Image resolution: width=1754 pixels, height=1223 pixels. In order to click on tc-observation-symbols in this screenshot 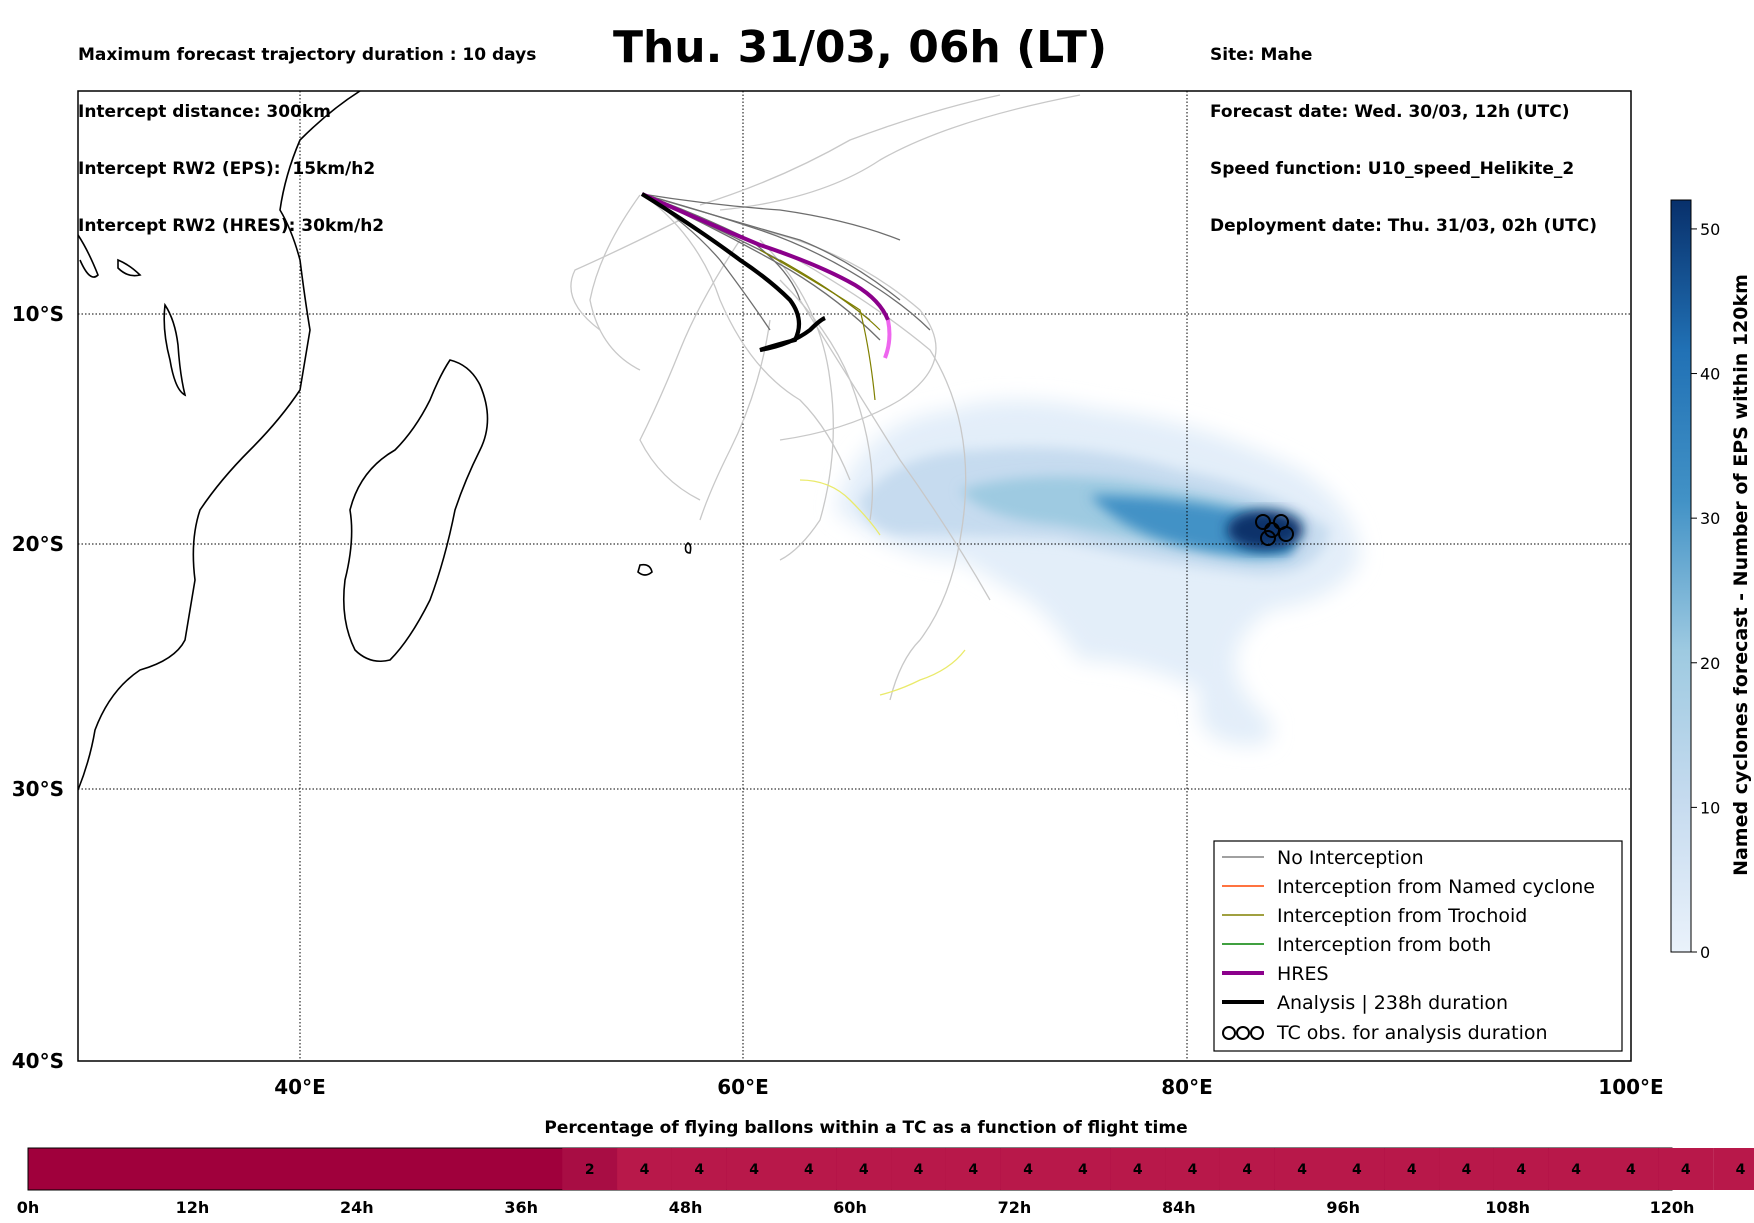, I will do `click(1274, 530)`.